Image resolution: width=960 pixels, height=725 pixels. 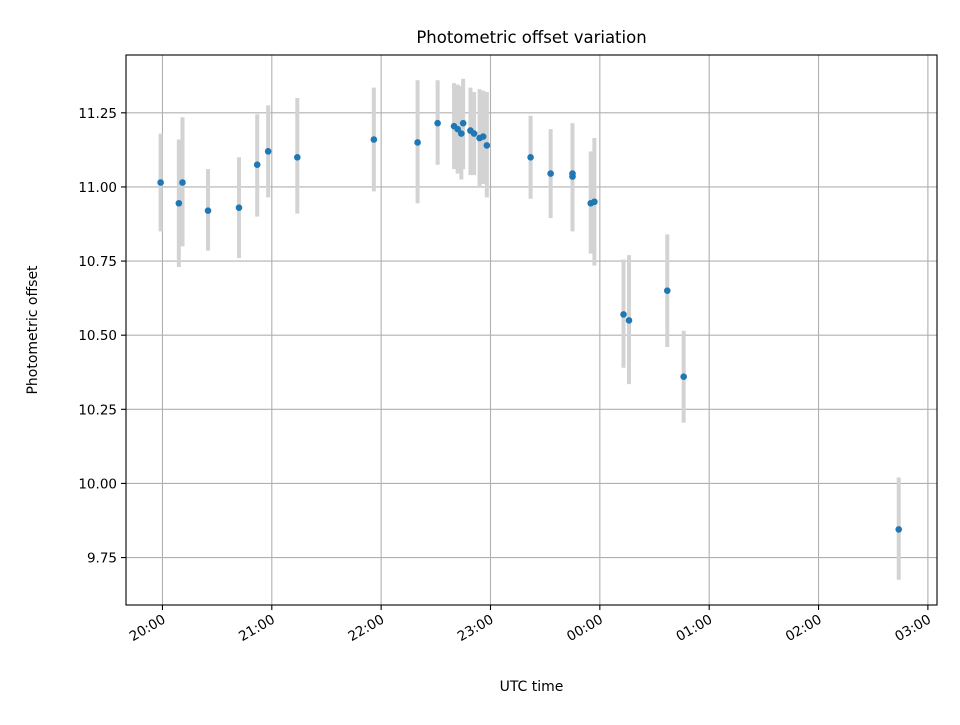 I want to click on y-axis-label: Photometric offset, so click(x=33, y=330).